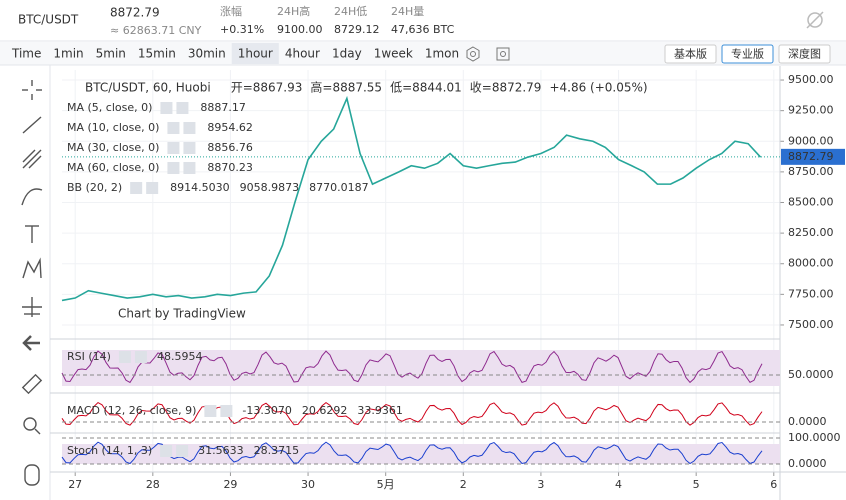  What do you see at coordinates (32, 234) in the screenshot?
I see `text-tool` at bounding box center [32, 234].